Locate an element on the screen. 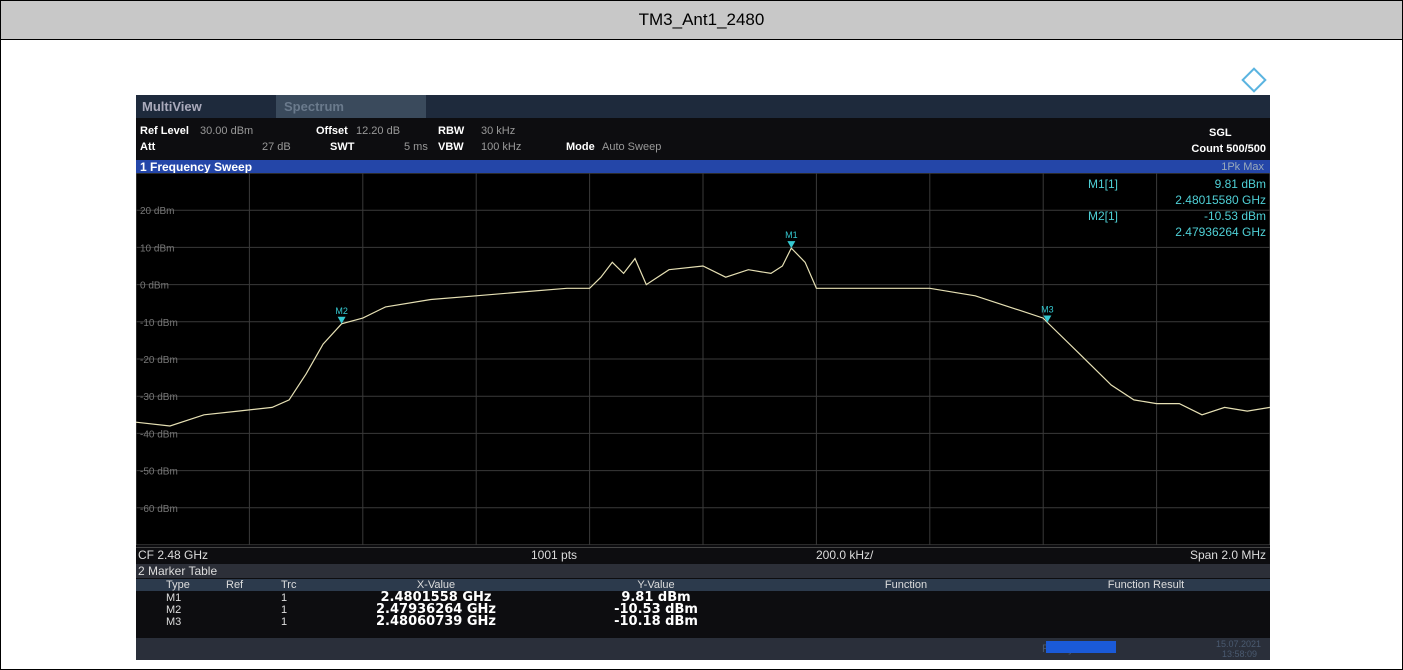 The height and width of the screenshot is (670, 1403). value: 27 dB is located at coordinates (276, 147).